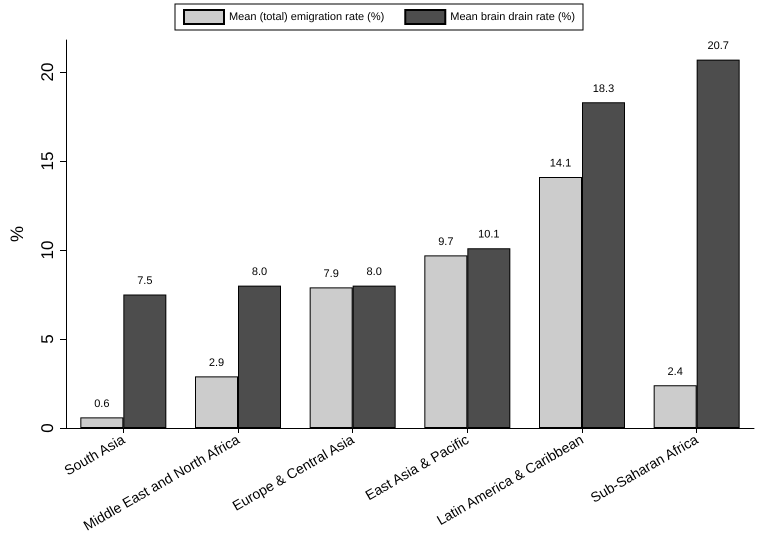 The image size is (758, 538). What do you see at coordinates (144, 281) in the screenshot?
I see `data-label: 7.5` at bounding box center [144, 281].